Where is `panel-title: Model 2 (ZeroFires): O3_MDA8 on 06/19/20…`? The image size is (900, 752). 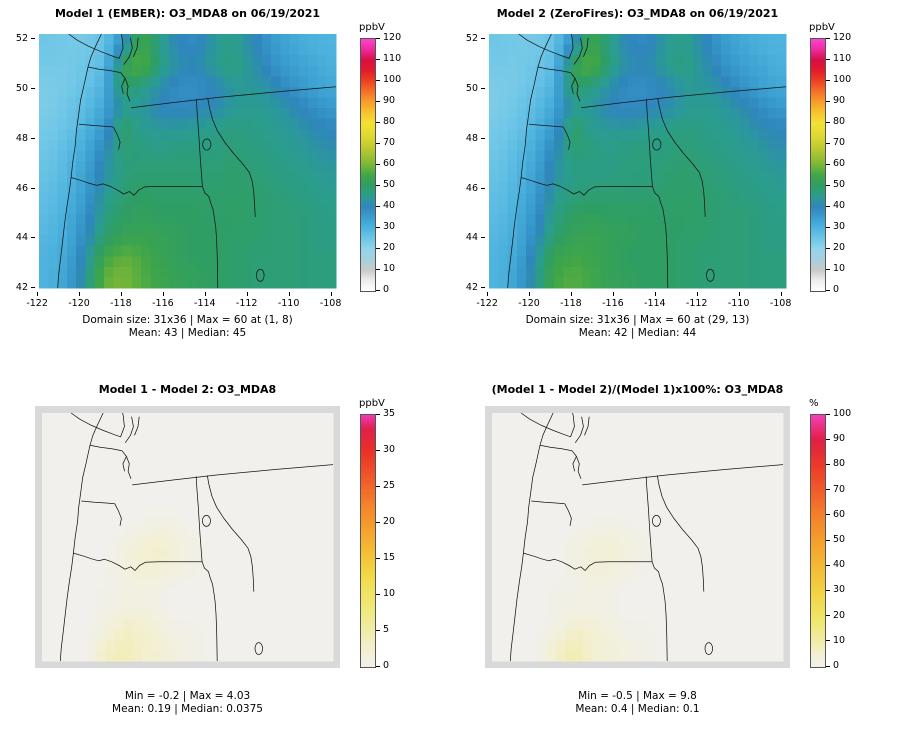 panel-title: Model 2 (ZeroFires): O3_MDA8 on 06/19/20… is located at coordinates (637, 13).